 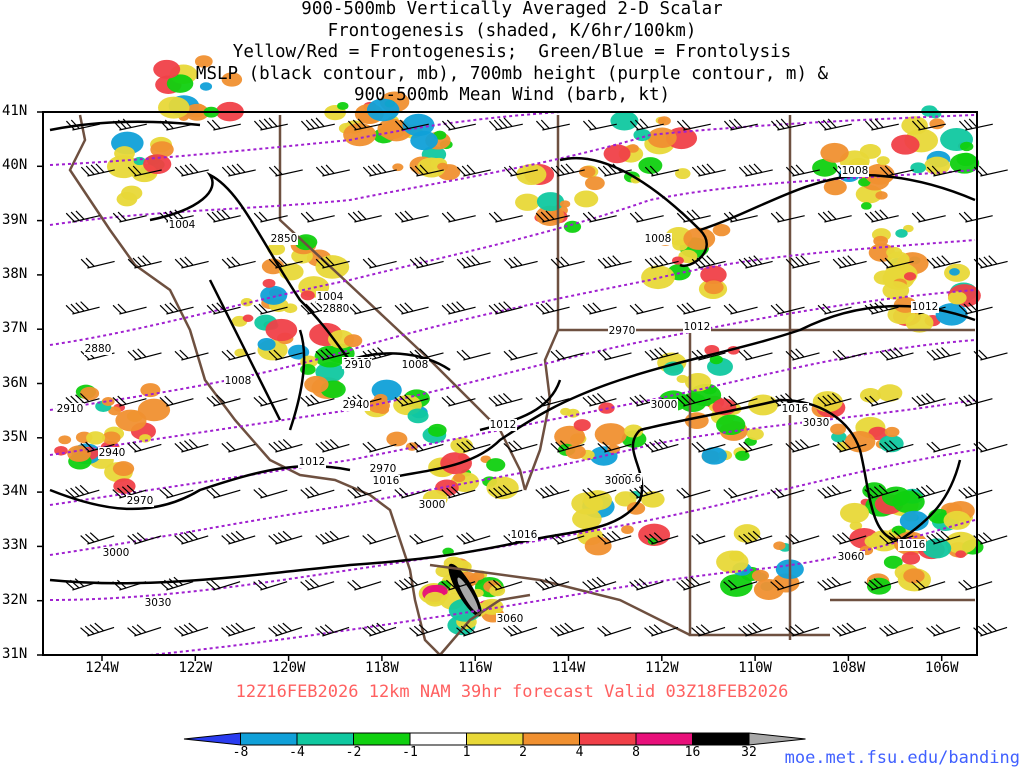 What do you see at coordinates (15, 219) in the screenshot?
I see `lat-label: 39N` at bounding box center [15, 219].